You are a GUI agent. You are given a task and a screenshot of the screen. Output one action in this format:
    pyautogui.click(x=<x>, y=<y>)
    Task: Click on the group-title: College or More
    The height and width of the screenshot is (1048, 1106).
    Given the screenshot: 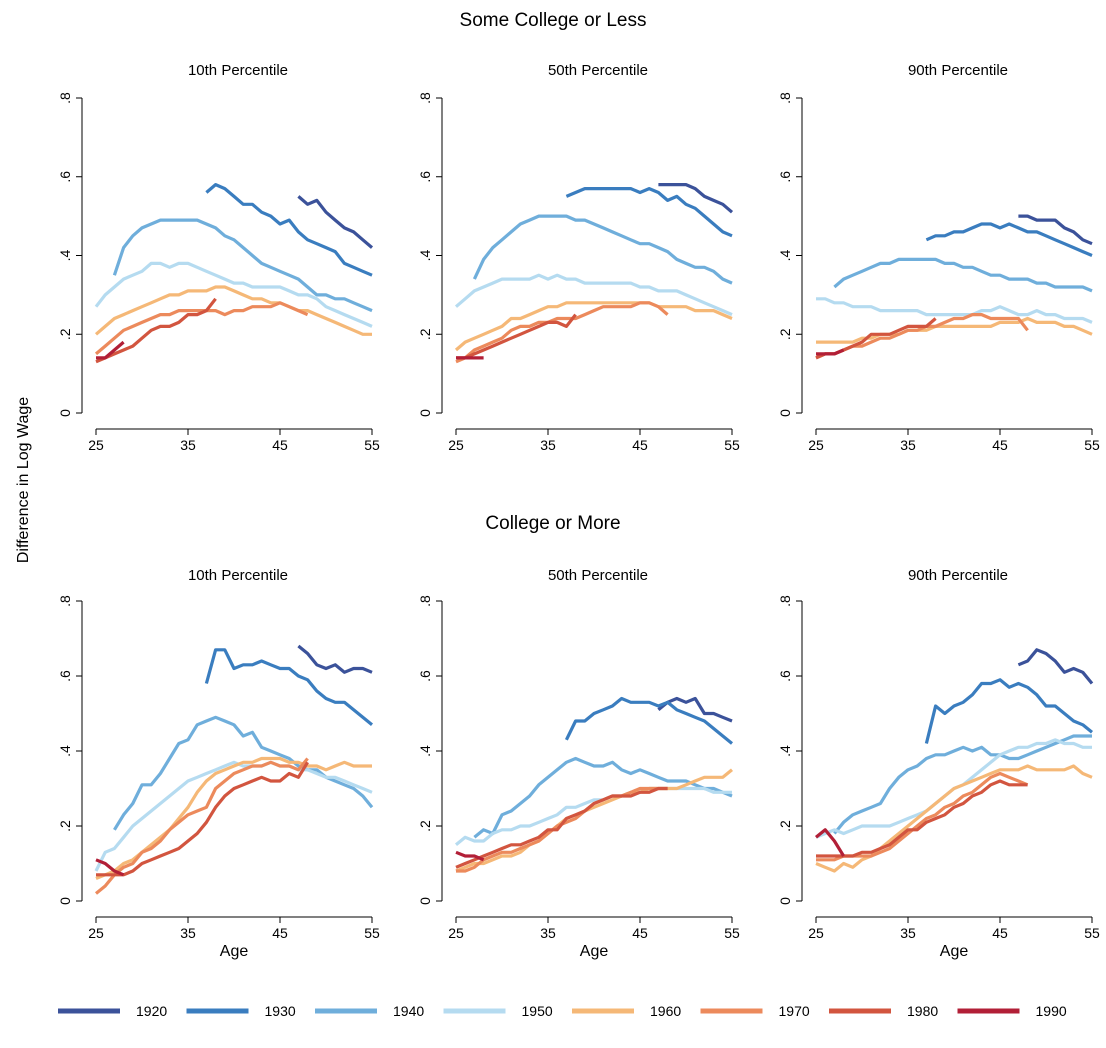 What is the action you would take?
    pyautogui.click(x=552, y=523)
    